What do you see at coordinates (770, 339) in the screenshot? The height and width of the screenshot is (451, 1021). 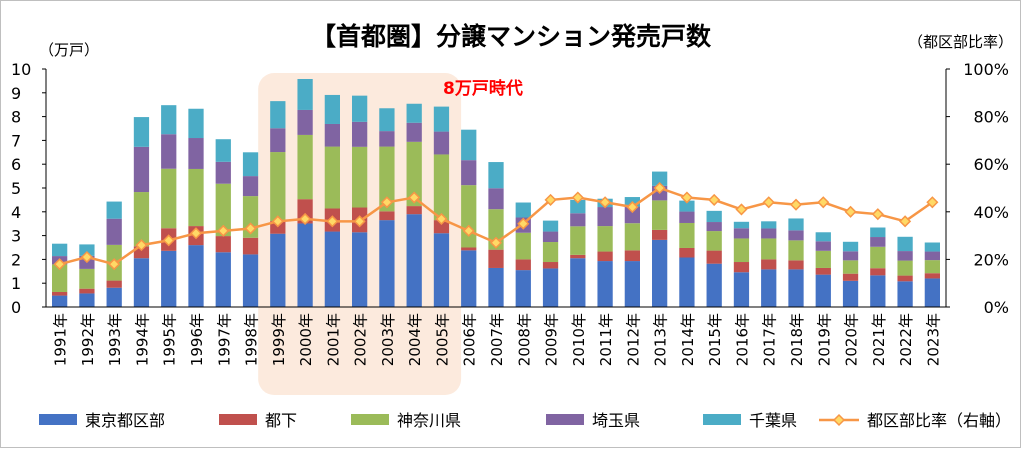 I see `x-tick-label: 2017年` at bounding box center [770, 339].